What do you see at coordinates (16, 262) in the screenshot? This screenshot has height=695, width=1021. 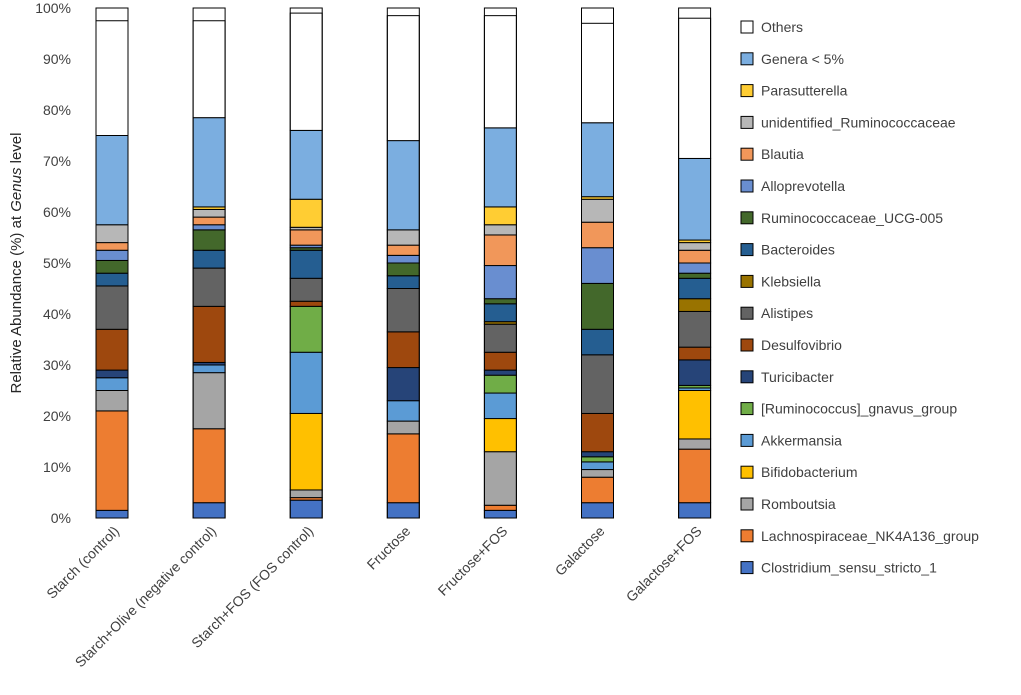 I see `y-axis-label: Relative Abundance (%) at Genus level` at bounding box center [16, 262].